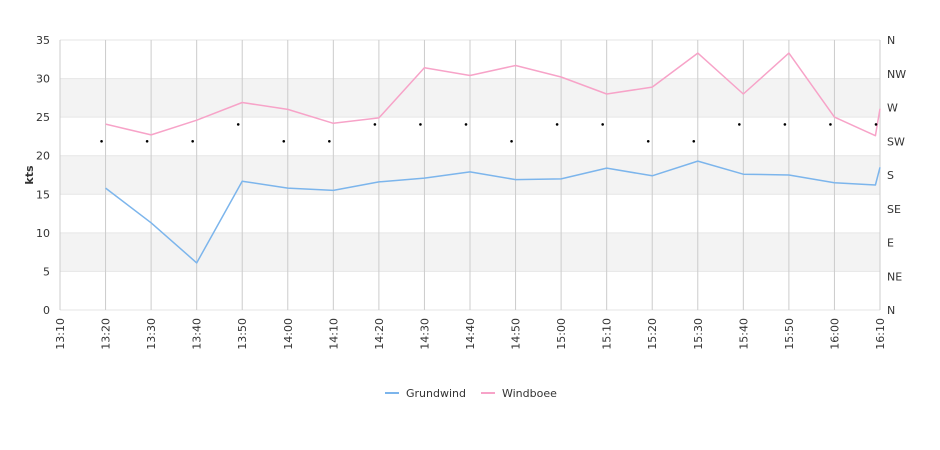 This screenshot has width=940, height=450. Describe the element at coordinates (60, 334) in the screenshot. I see `x-tick-label: 13:10` at that location.